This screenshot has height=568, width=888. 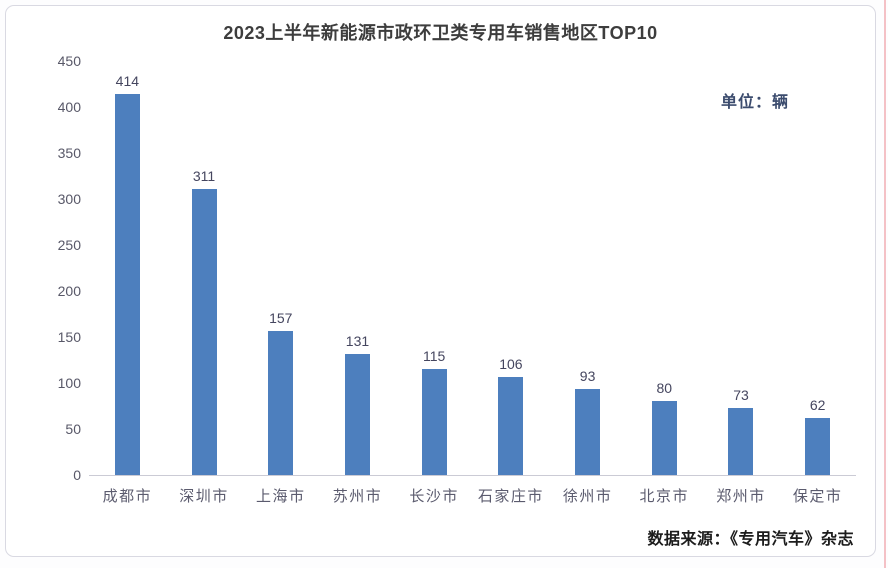 I want to click on category-label: 长沙市, so click(x=434, y=496).